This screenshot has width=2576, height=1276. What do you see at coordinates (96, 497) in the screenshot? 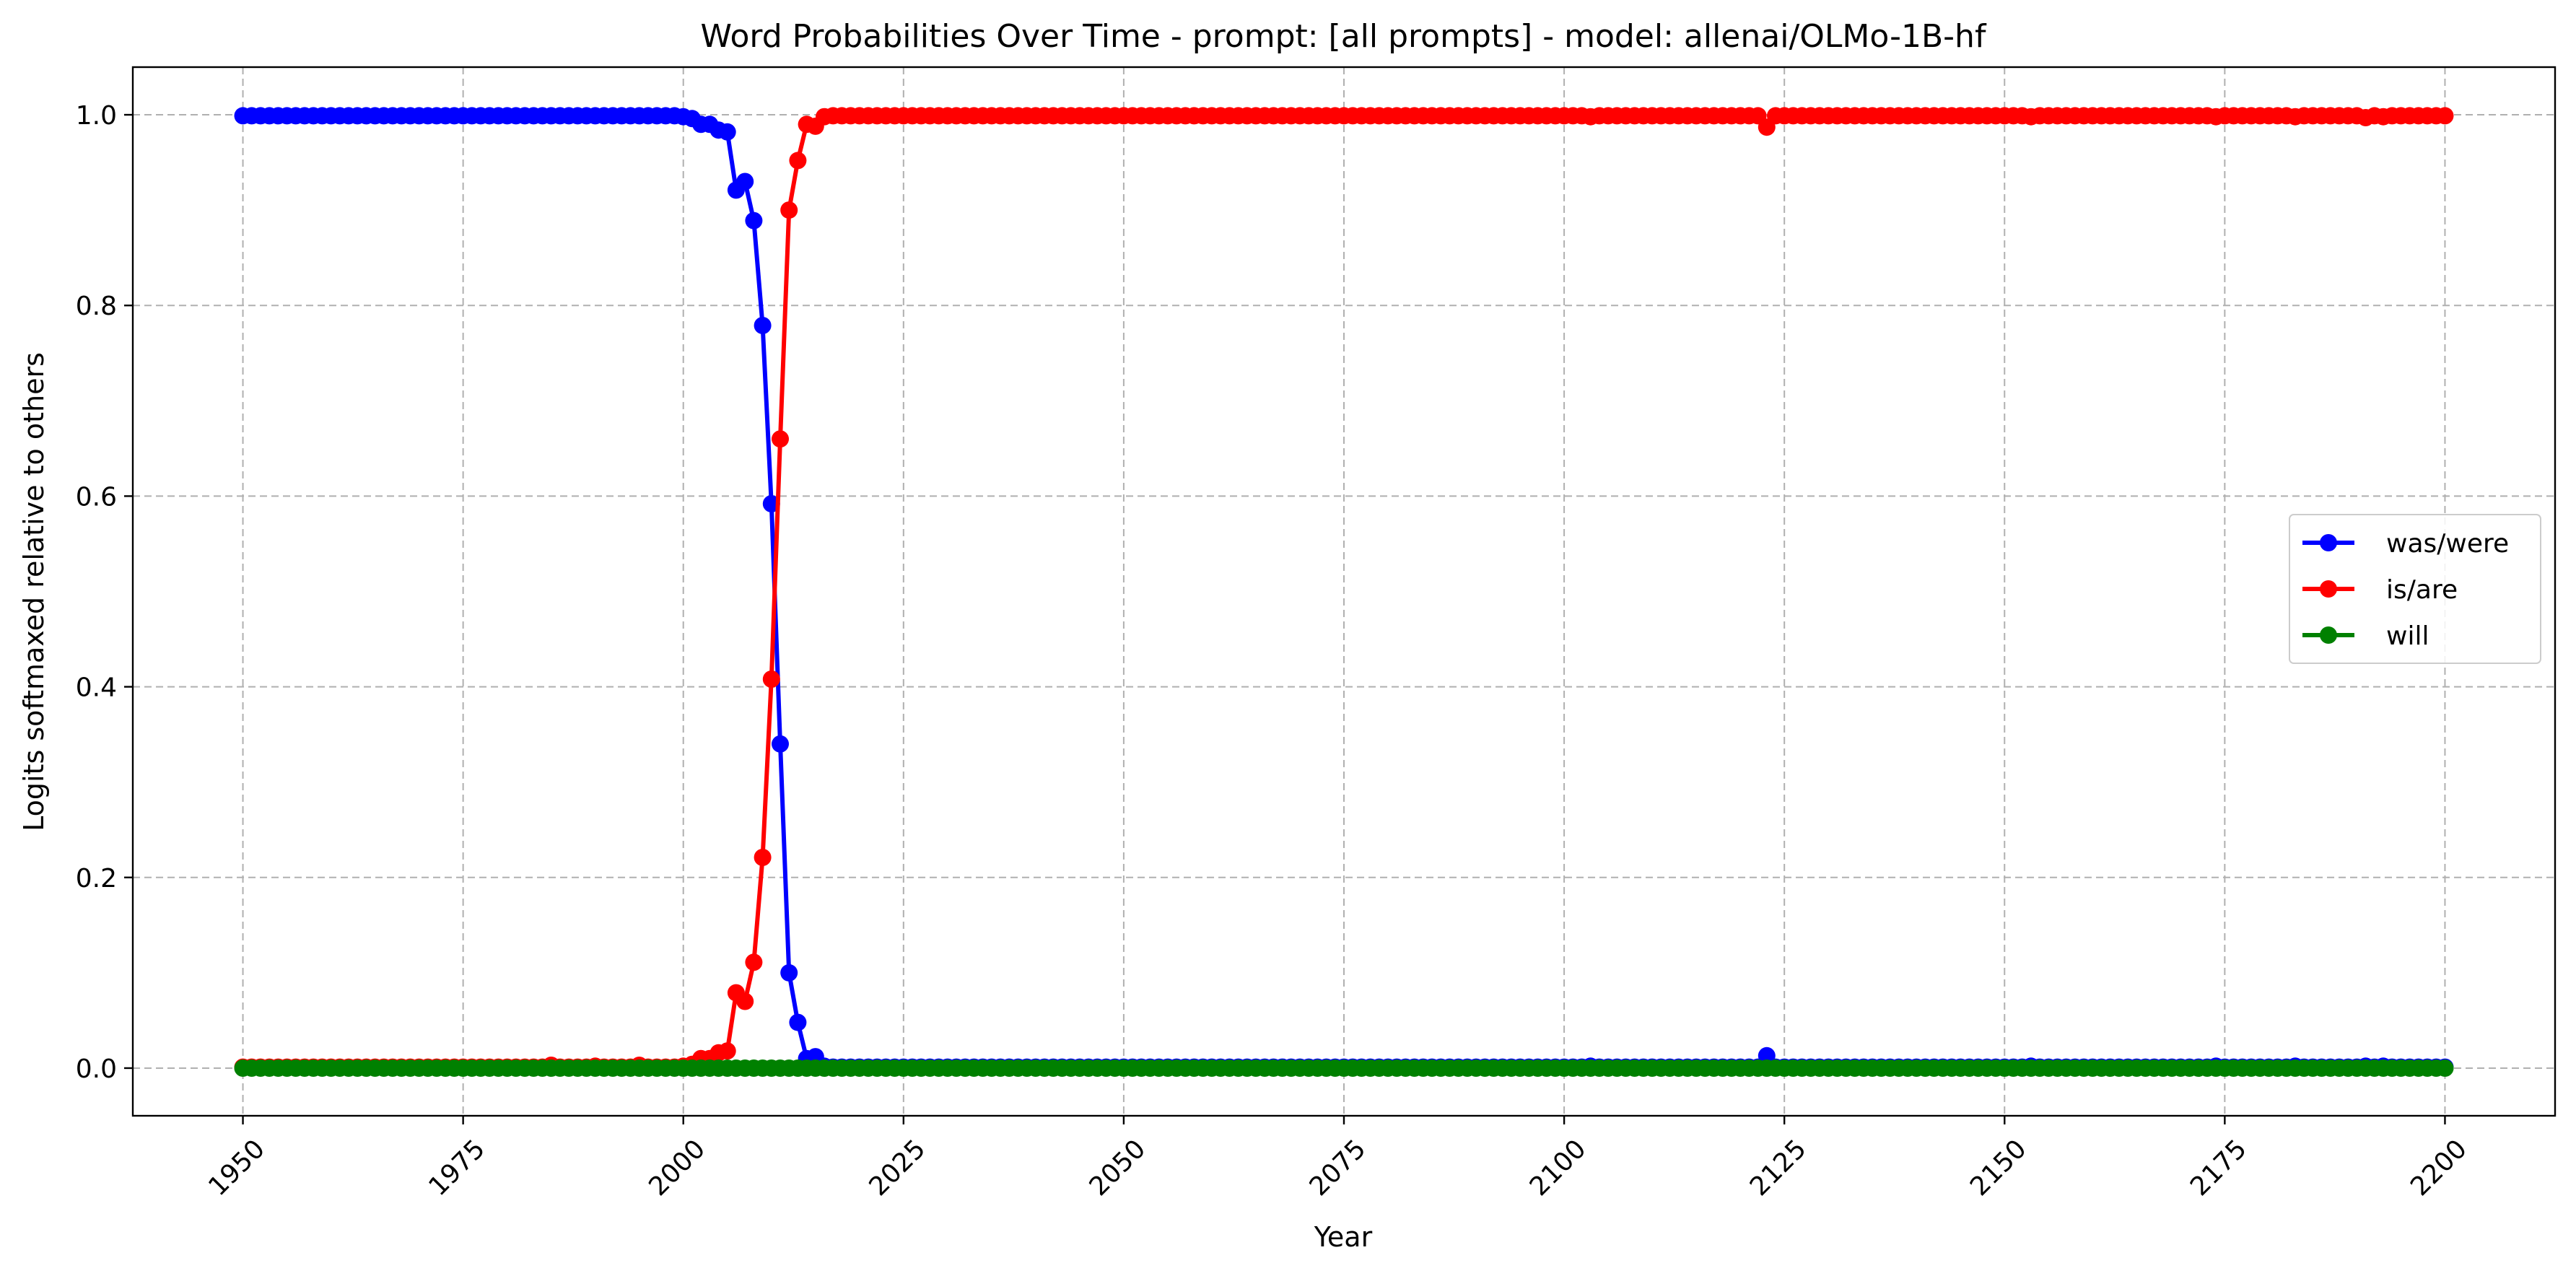
I see `y-tick-label: 0.6` at bounding box center [96, 497].